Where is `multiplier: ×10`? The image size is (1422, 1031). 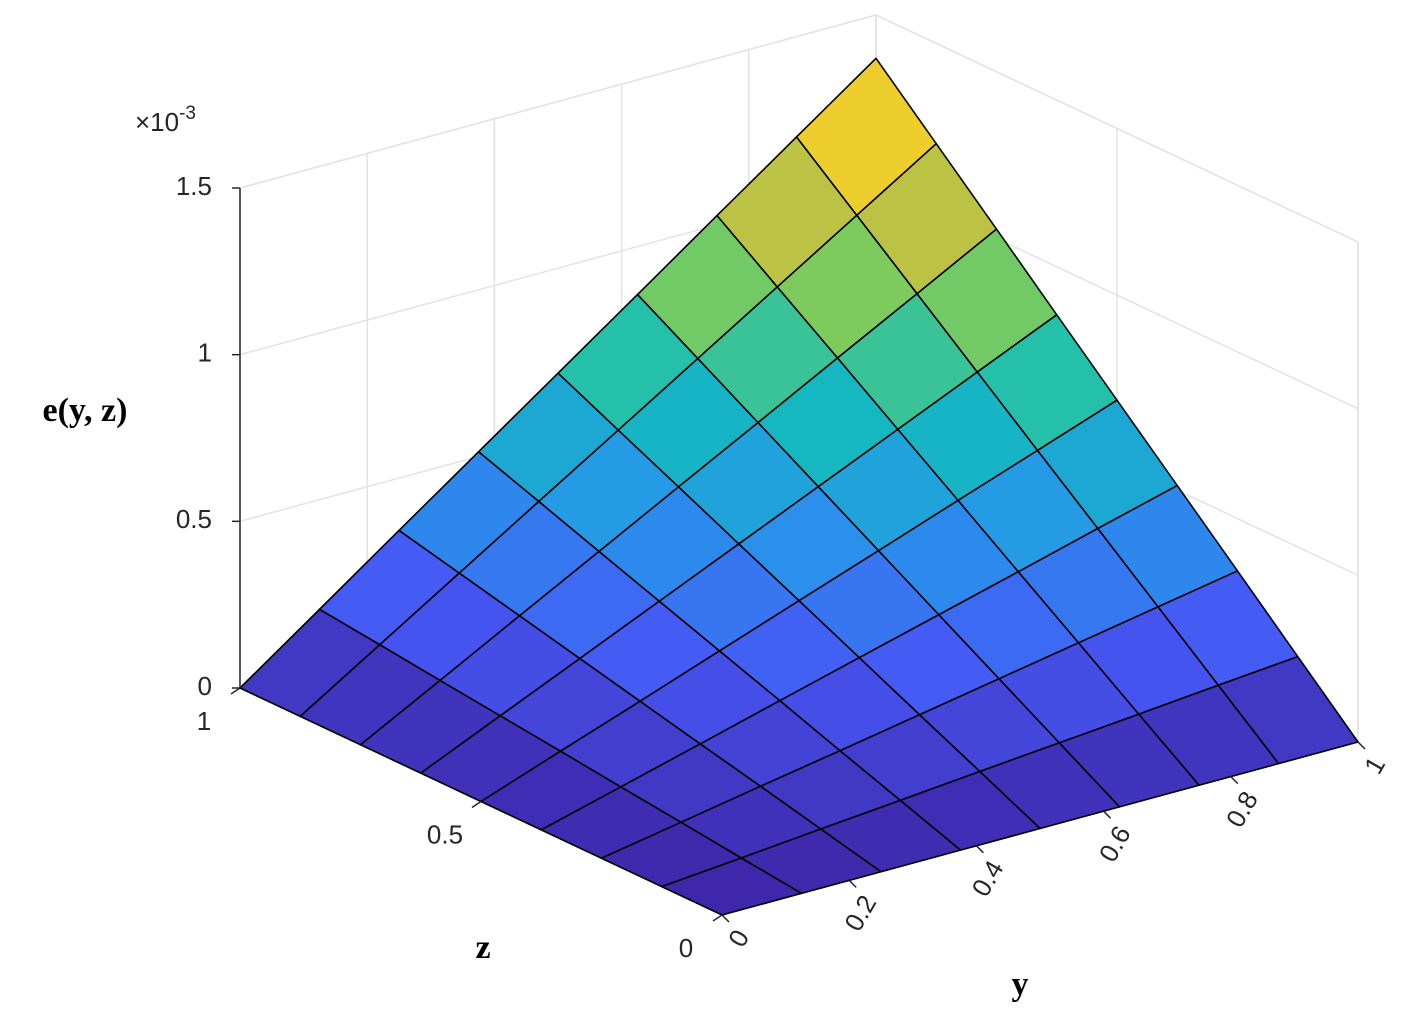
multiplier: ×10 is located at coordinates (157, 122).